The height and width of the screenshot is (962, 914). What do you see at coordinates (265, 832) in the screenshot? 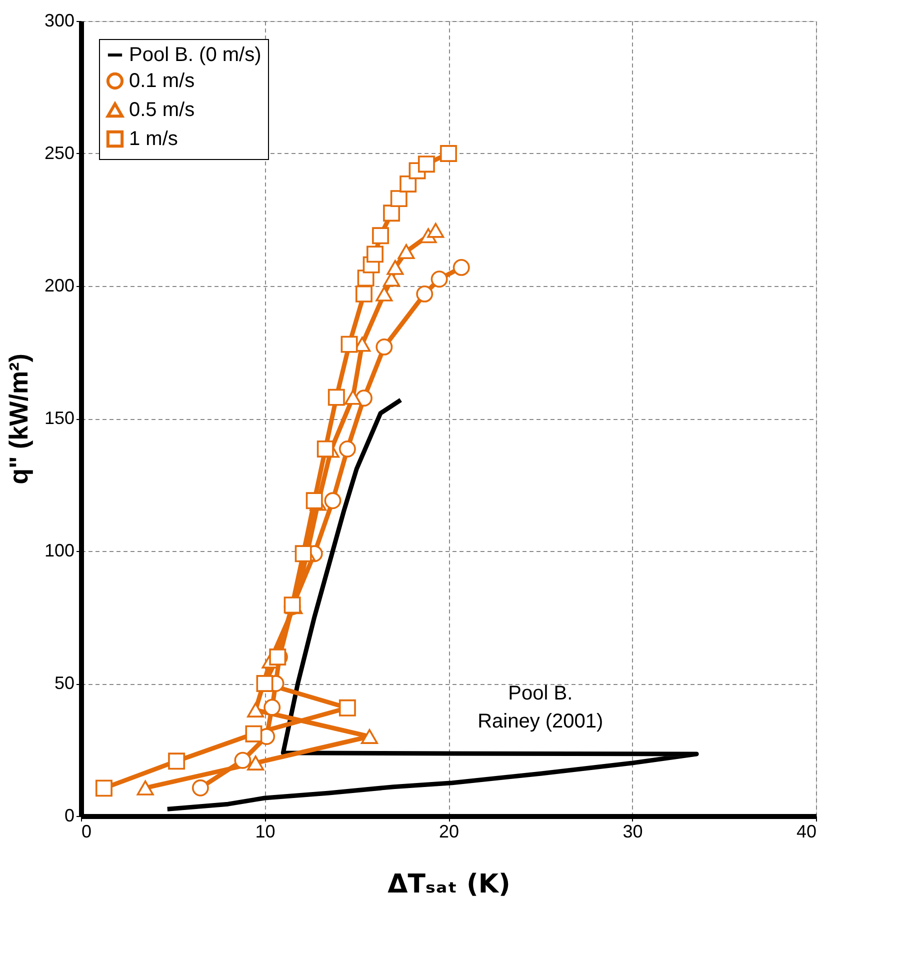
I see `x-tick-label: 10` at bounding box center [265, 832].